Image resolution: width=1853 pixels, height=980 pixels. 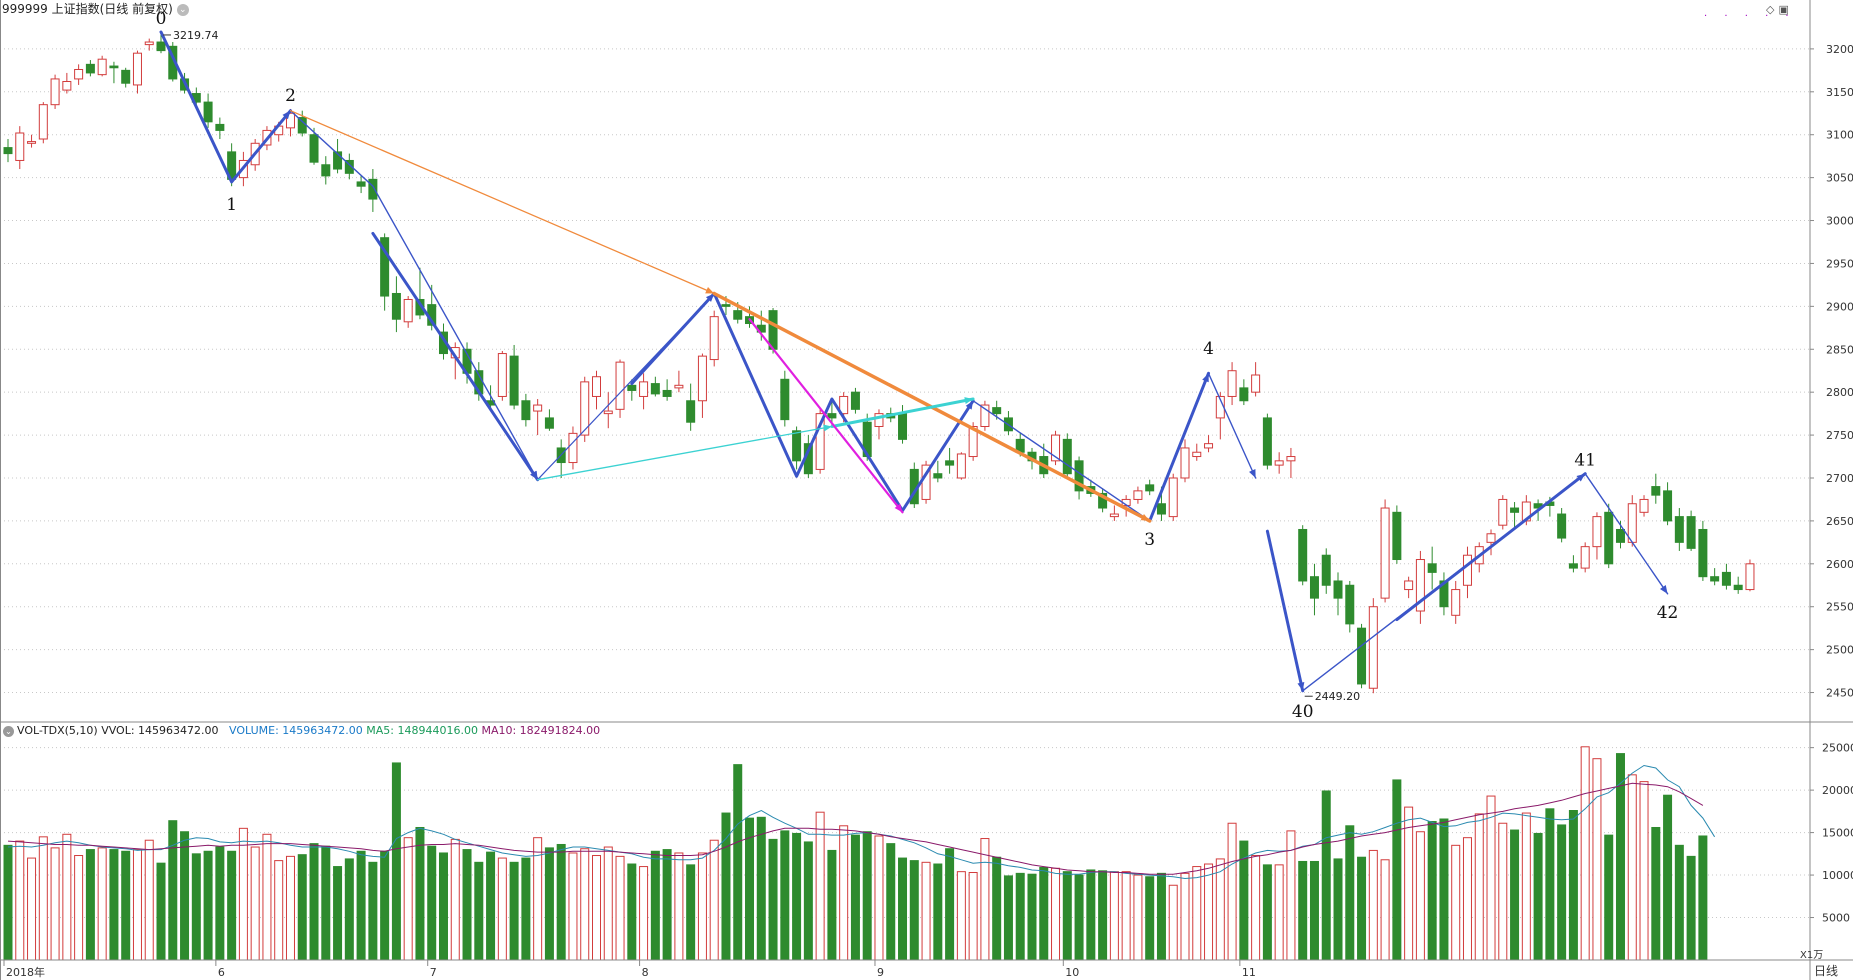 What do you see at coordinates (1770, 9) in the screenshot?
I see `diamond-icon: ◇` at bounding box center [1770, 9].